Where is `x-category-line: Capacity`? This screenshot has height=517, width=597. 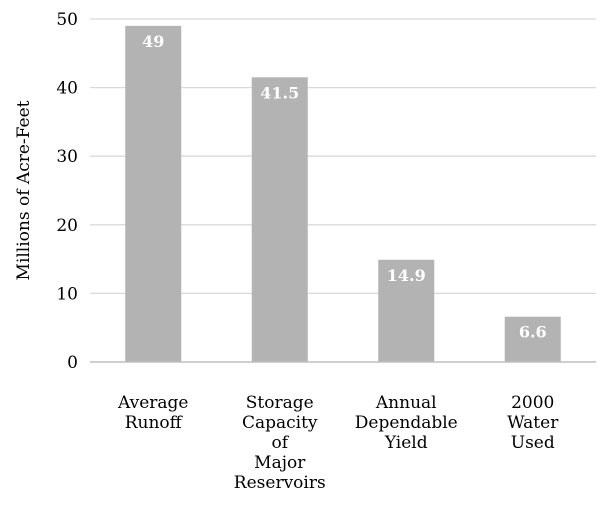 x-category-line: Capacity is located at coordinates (280, 423).